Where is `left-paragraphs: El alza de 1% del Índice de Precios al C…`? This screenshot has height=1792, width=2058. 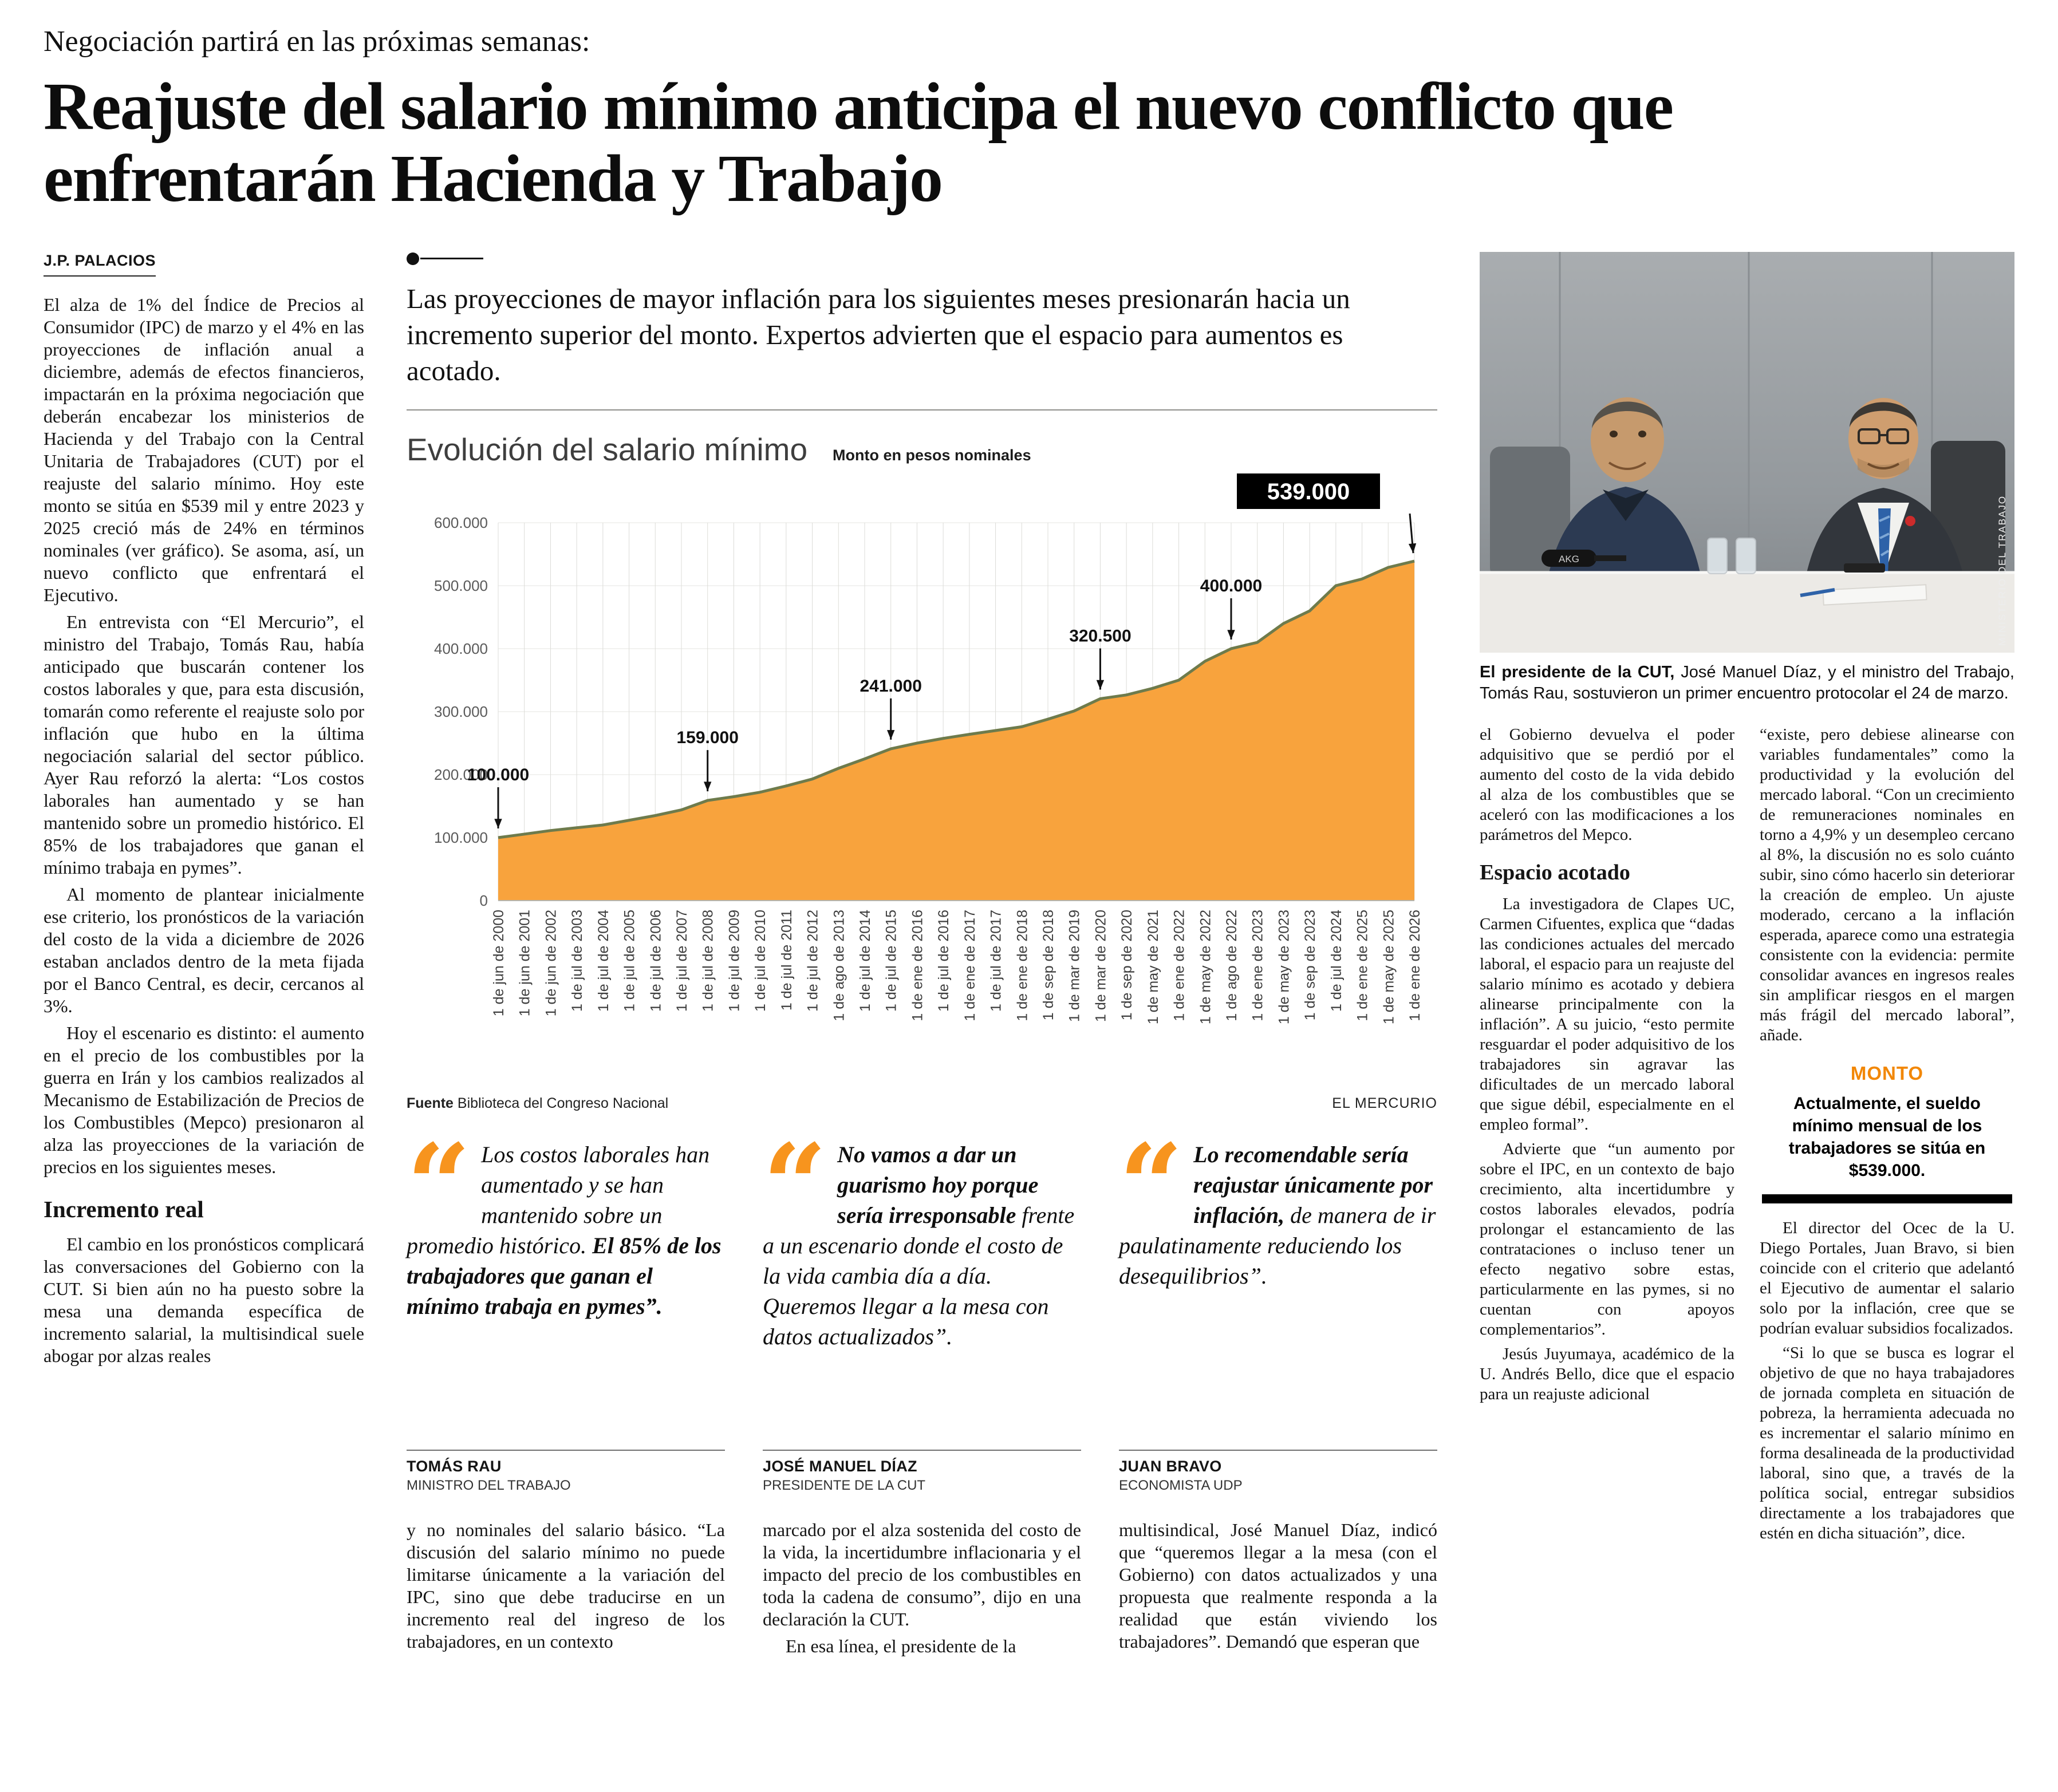
left-paragraphs: El alza de 1% del Índice de Precios al C… is located at coordinates (204, 736).